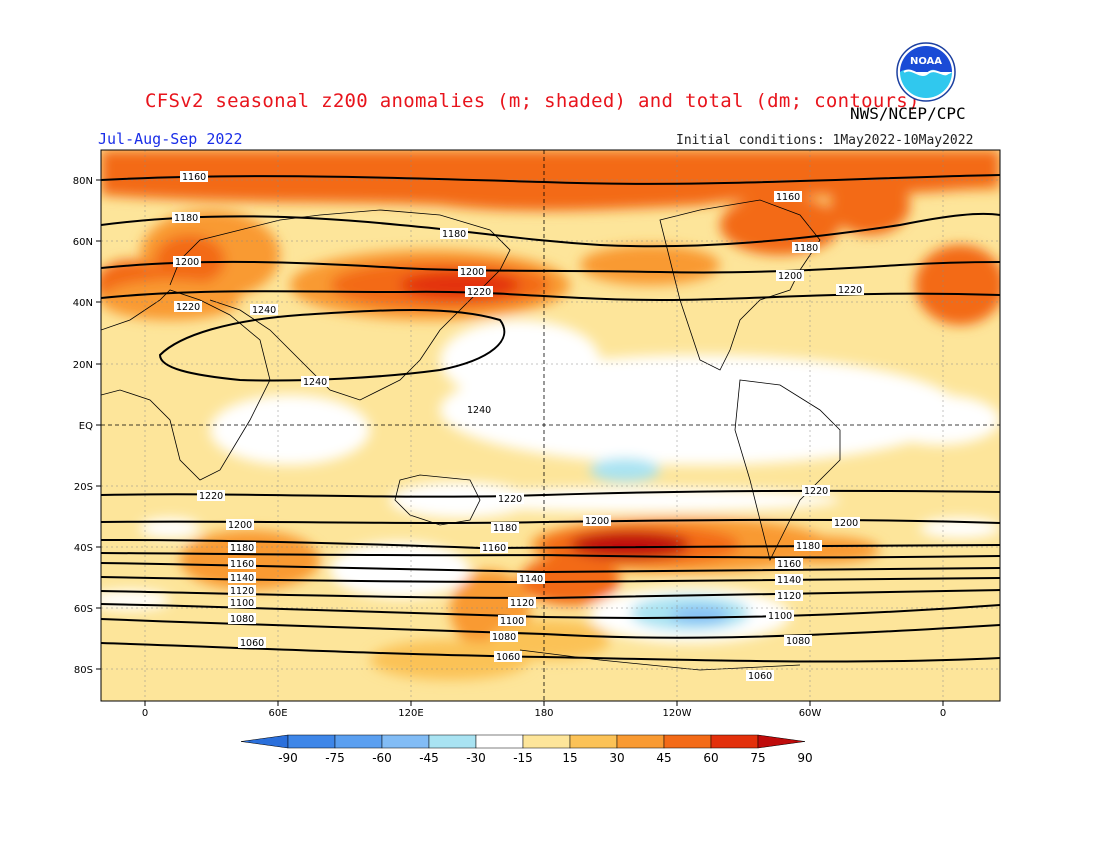 The width and height of the screenshot is (1100, 850). What do you see at coordinates (83, 609) in the screenshot?
I see `lat-tick-label: 60S` at bounding box center [83, 609].